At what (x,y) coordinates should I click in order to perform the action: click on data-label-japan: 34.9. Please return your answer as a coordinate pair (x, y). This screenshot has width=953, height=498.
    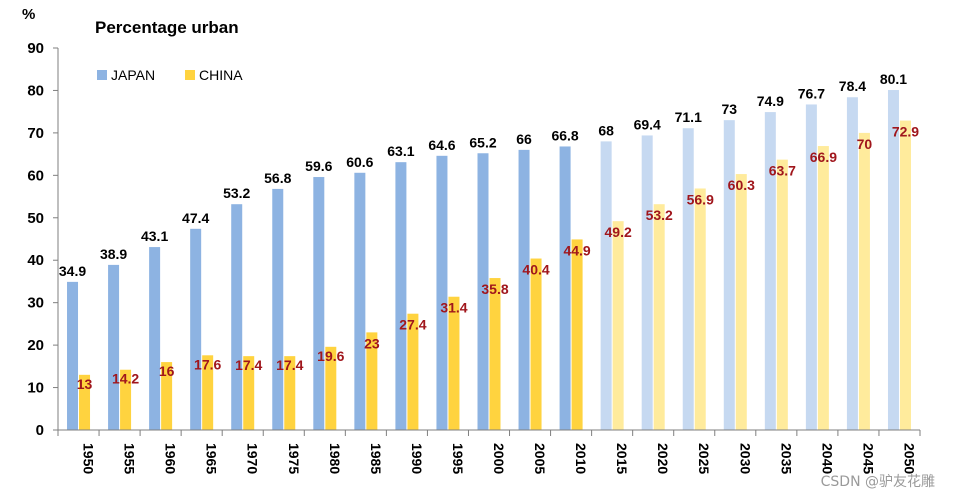
    Looking at the image, I should click on (72, 271).